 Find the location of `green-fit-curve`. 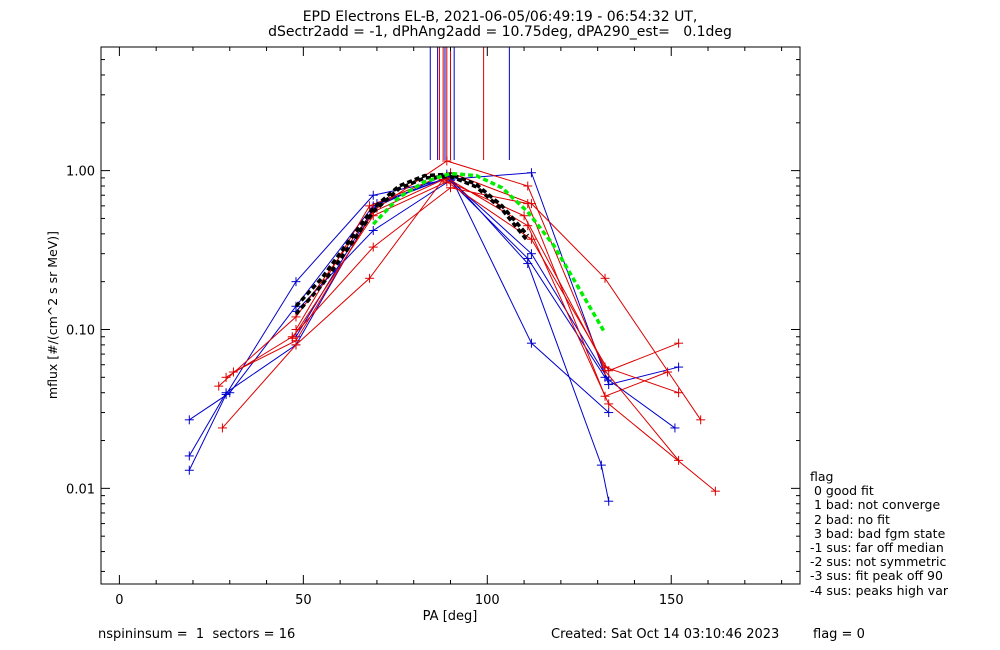

green-fit-curve is located at coordinates (489, 252).